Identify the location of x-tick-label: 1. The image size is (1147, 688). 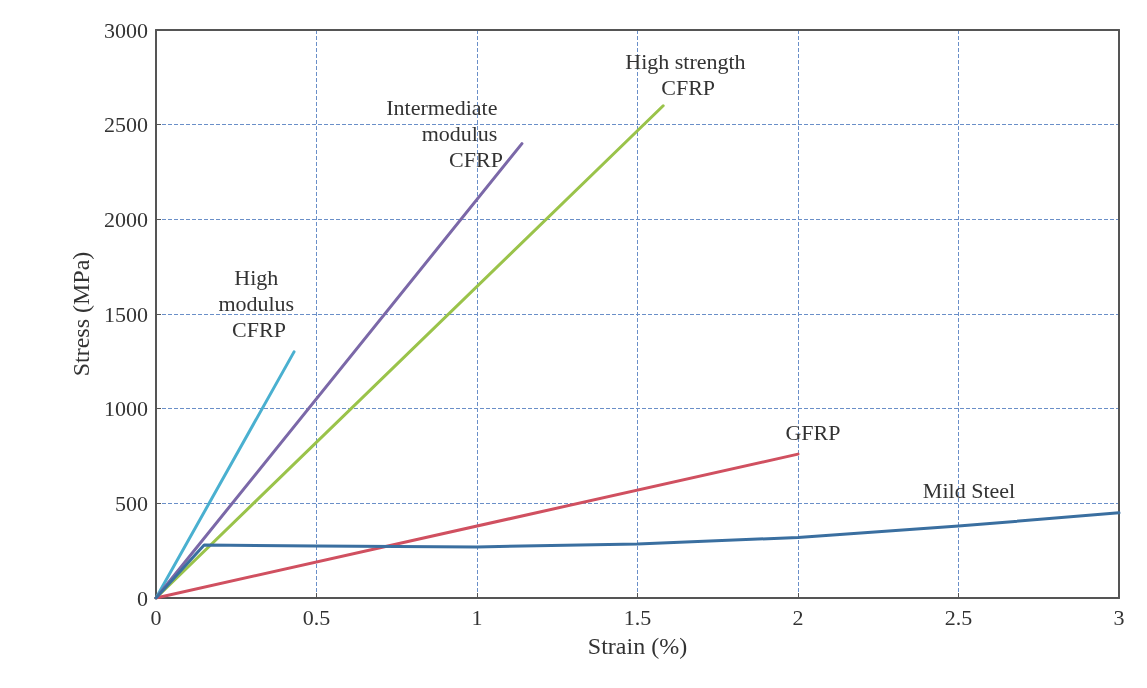
(477, 617).